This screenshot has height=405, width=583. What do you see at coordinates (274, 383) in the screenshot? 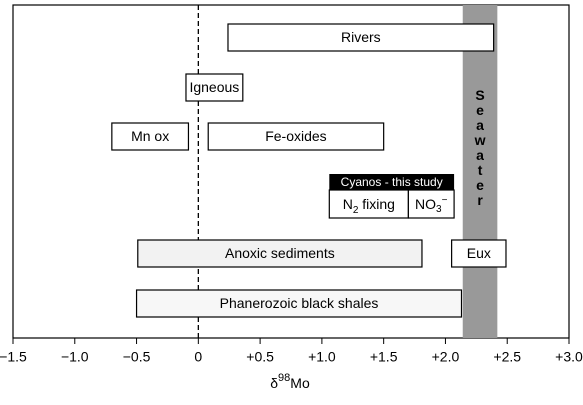
I see `x-axis-label-part: δ` at bounding box center [274, 383].